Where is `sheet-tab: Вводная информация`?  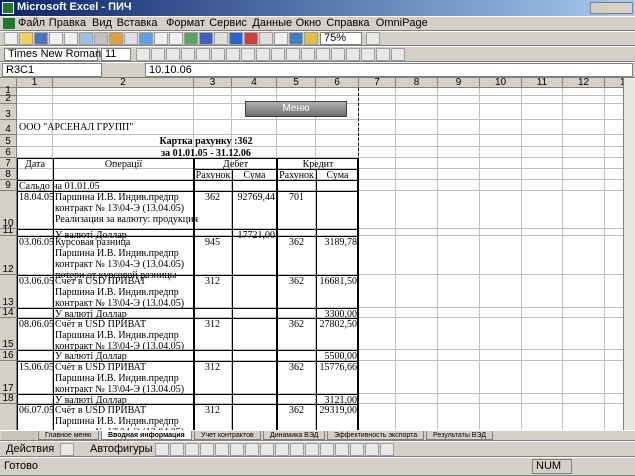 sheet-tab: Вводная информация is located at coordinates (146, 435).